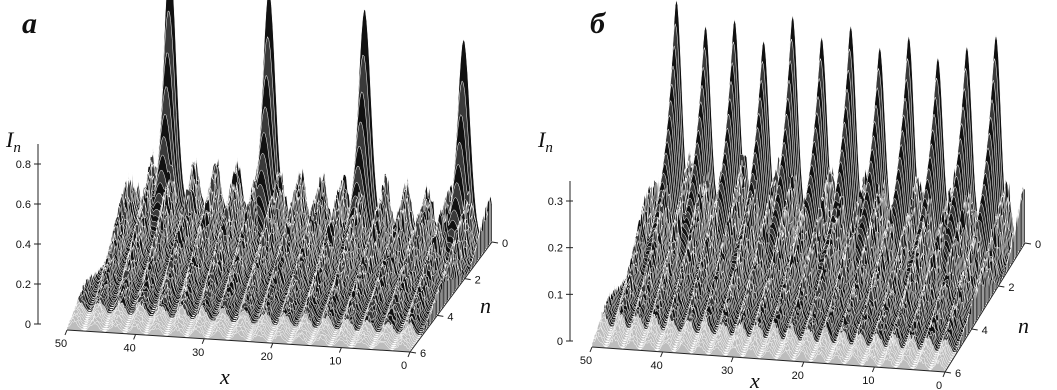 The image size is (1057, 390). What do you see at coordinates (238, 341) in the screenshot?
I see `panel-a-x-axis-line` at bounding box center [238, 341].